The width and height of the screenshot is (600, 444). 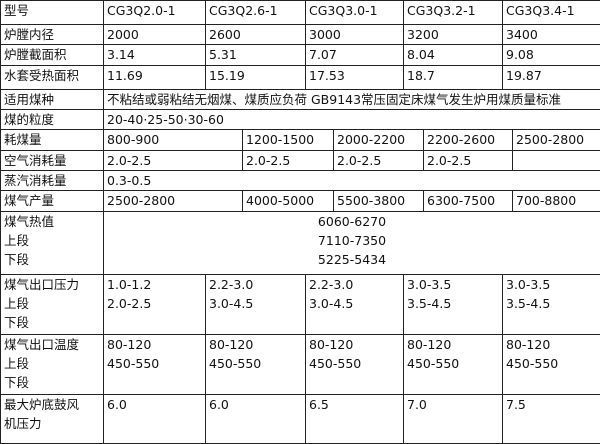 What do you see at coordinates (173, 140) in the screenshot?
I see `value-cell: 800-900` at bounding box center [173, 140].